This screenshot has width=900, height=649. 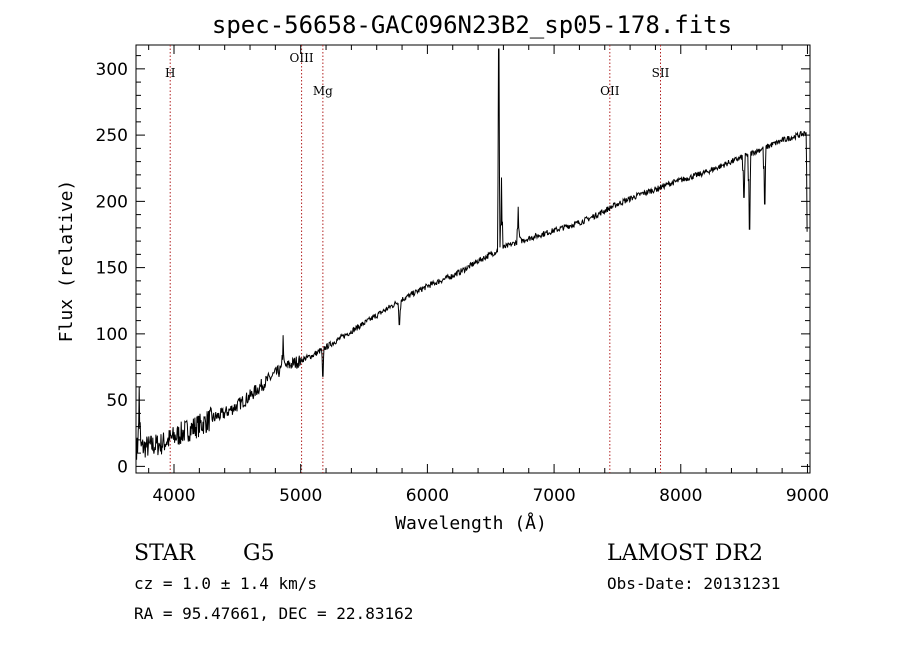 What do you see at coordinates (259, 553) in the screenshot?
I see `object-subclass: G5` at bounding box center [259, 553].